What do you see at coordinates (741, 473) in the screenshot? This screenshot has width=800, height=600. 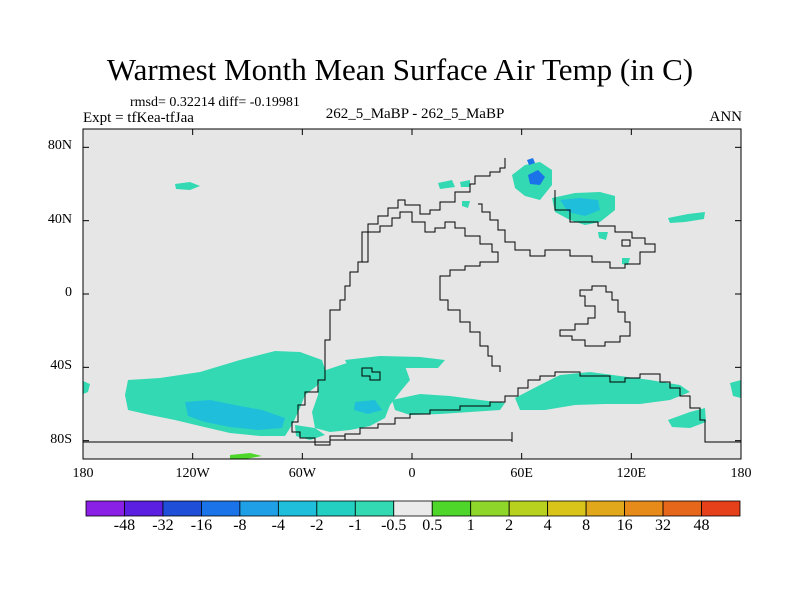 I see `lon-label-6: 180` at bounding box center [741, 473].